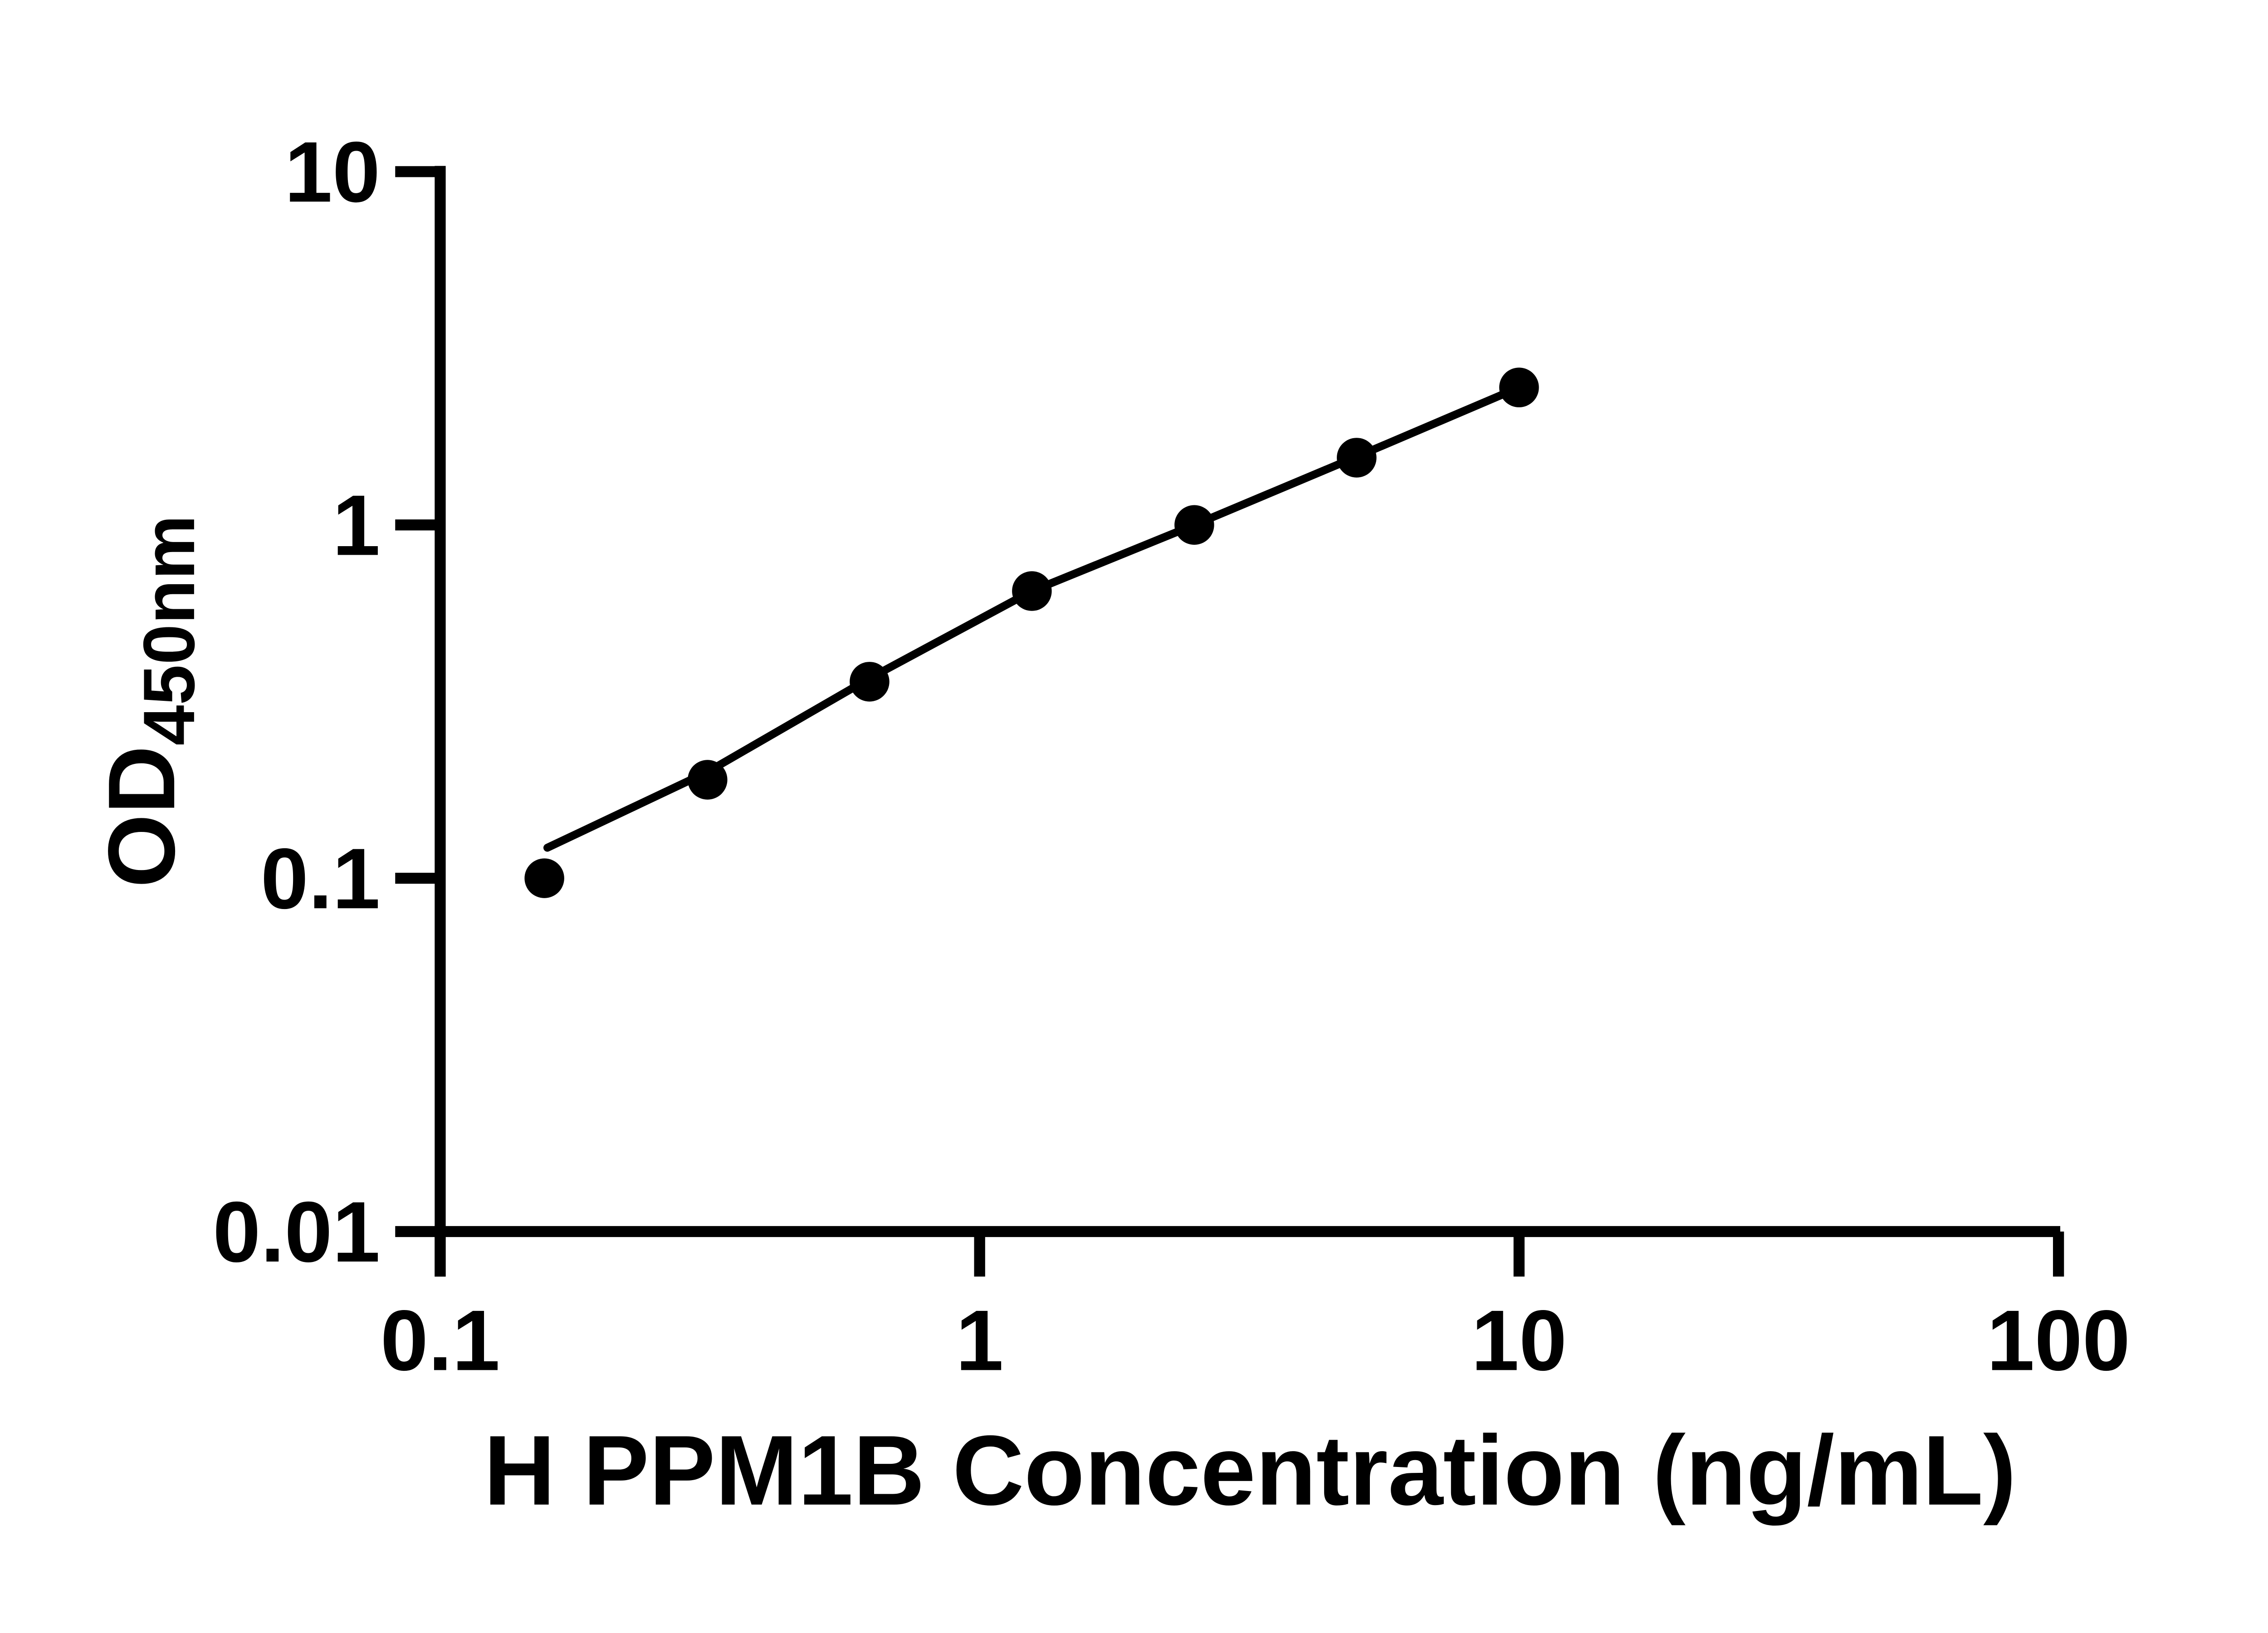 This screenshot has height=1633, width=2268. What do you see at coordinates (142, 817) in the screenshot?
I see `y-axis-title-main: OD` at bounding box center [142, 817].